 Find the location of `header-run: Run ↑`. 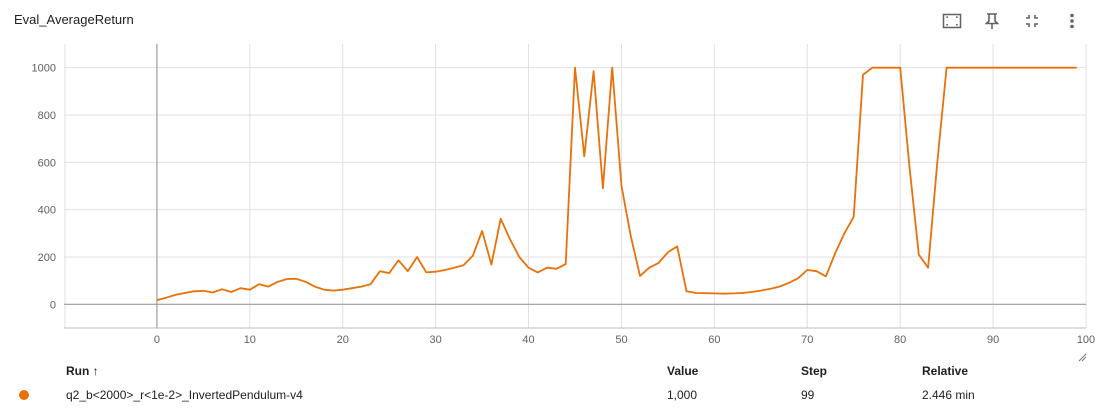

header-run: Run ↑ is located at coordinates (82, 371).